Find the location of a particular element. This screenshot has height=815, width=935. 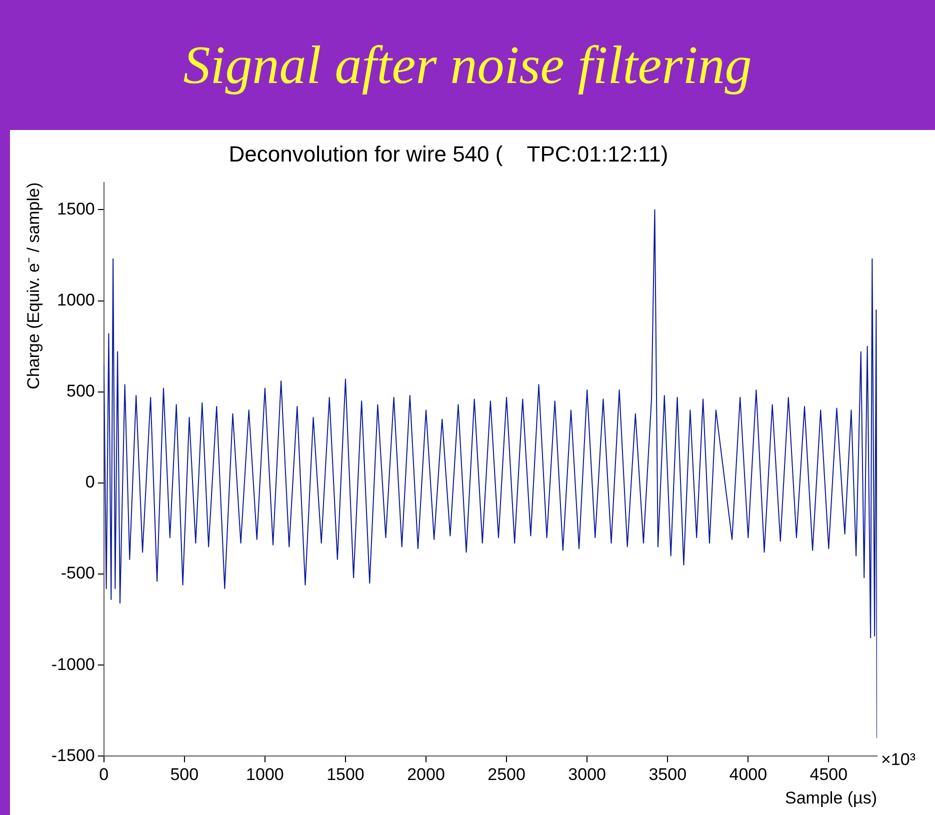

x-tick-label: 500 is located at coordinates (184, 774).